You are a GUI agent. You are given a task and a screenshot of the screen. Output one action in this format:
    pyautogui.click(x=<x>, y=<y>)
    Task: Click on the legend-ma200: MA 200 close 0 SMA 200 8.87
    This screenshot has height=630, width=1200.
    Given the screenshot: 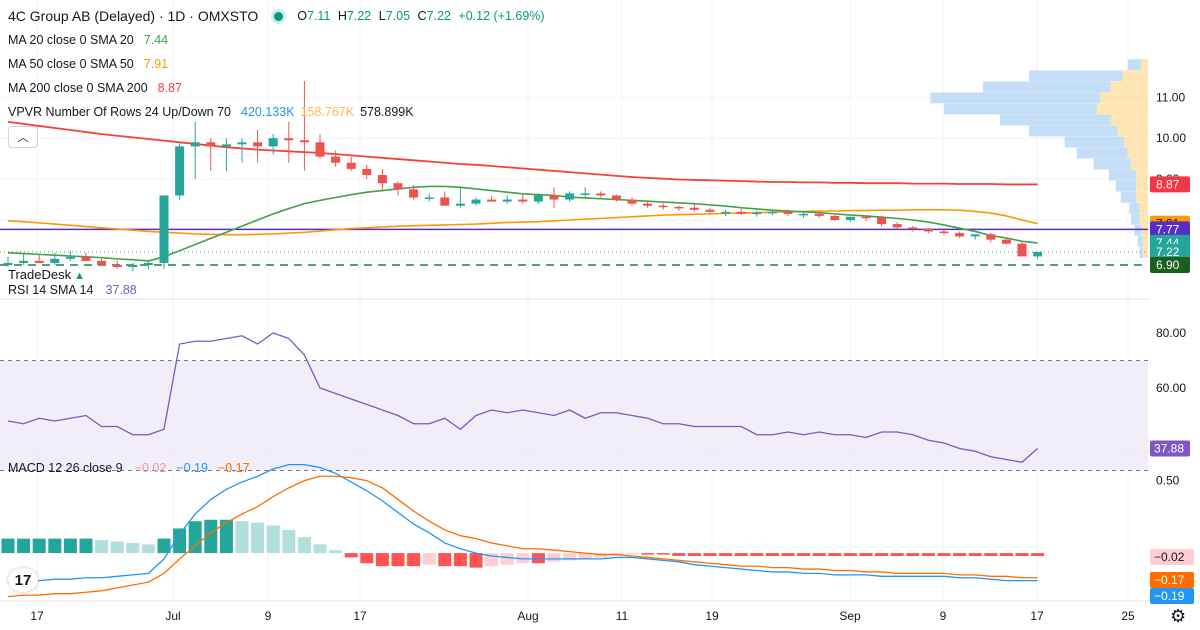 What is the action you would take?
    pyautogui.click(x=95, y=88)
    